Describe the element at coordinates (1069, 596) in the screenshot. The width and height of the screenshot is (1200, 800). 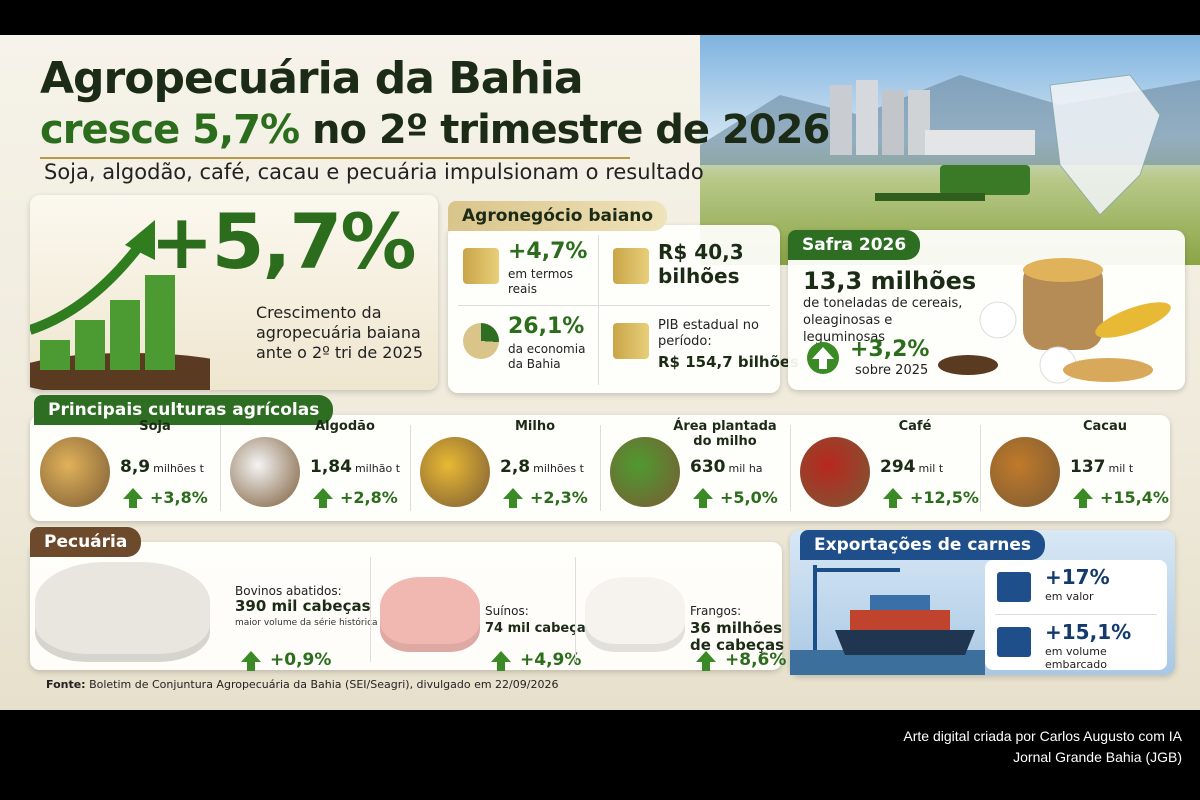
I see `export-note: em valor` at that location.